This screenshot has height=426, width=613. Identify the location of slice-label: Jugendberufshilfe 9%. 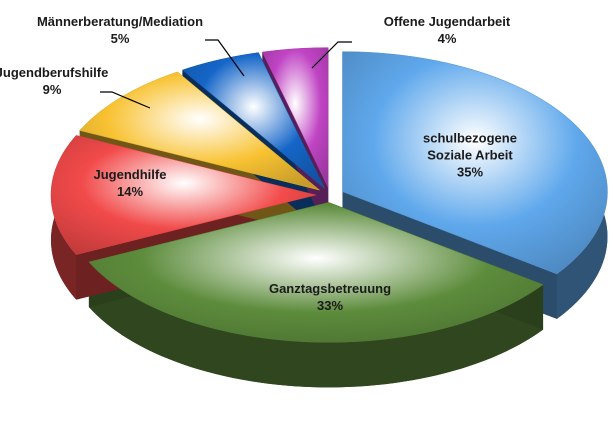
(61, 81).